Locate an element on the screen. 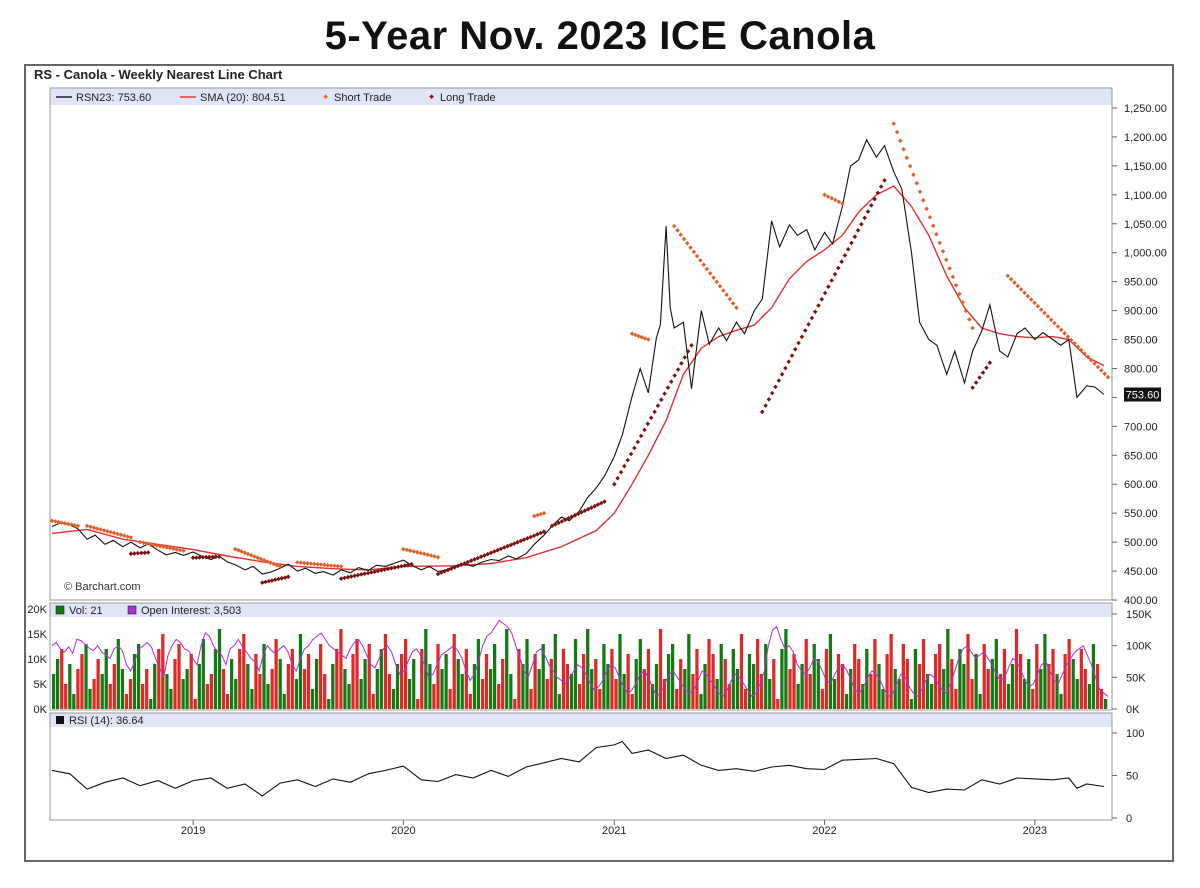 This screenshot has width=1200, height=888. xtick-label: 2020 is located at coordinates (403, 831).